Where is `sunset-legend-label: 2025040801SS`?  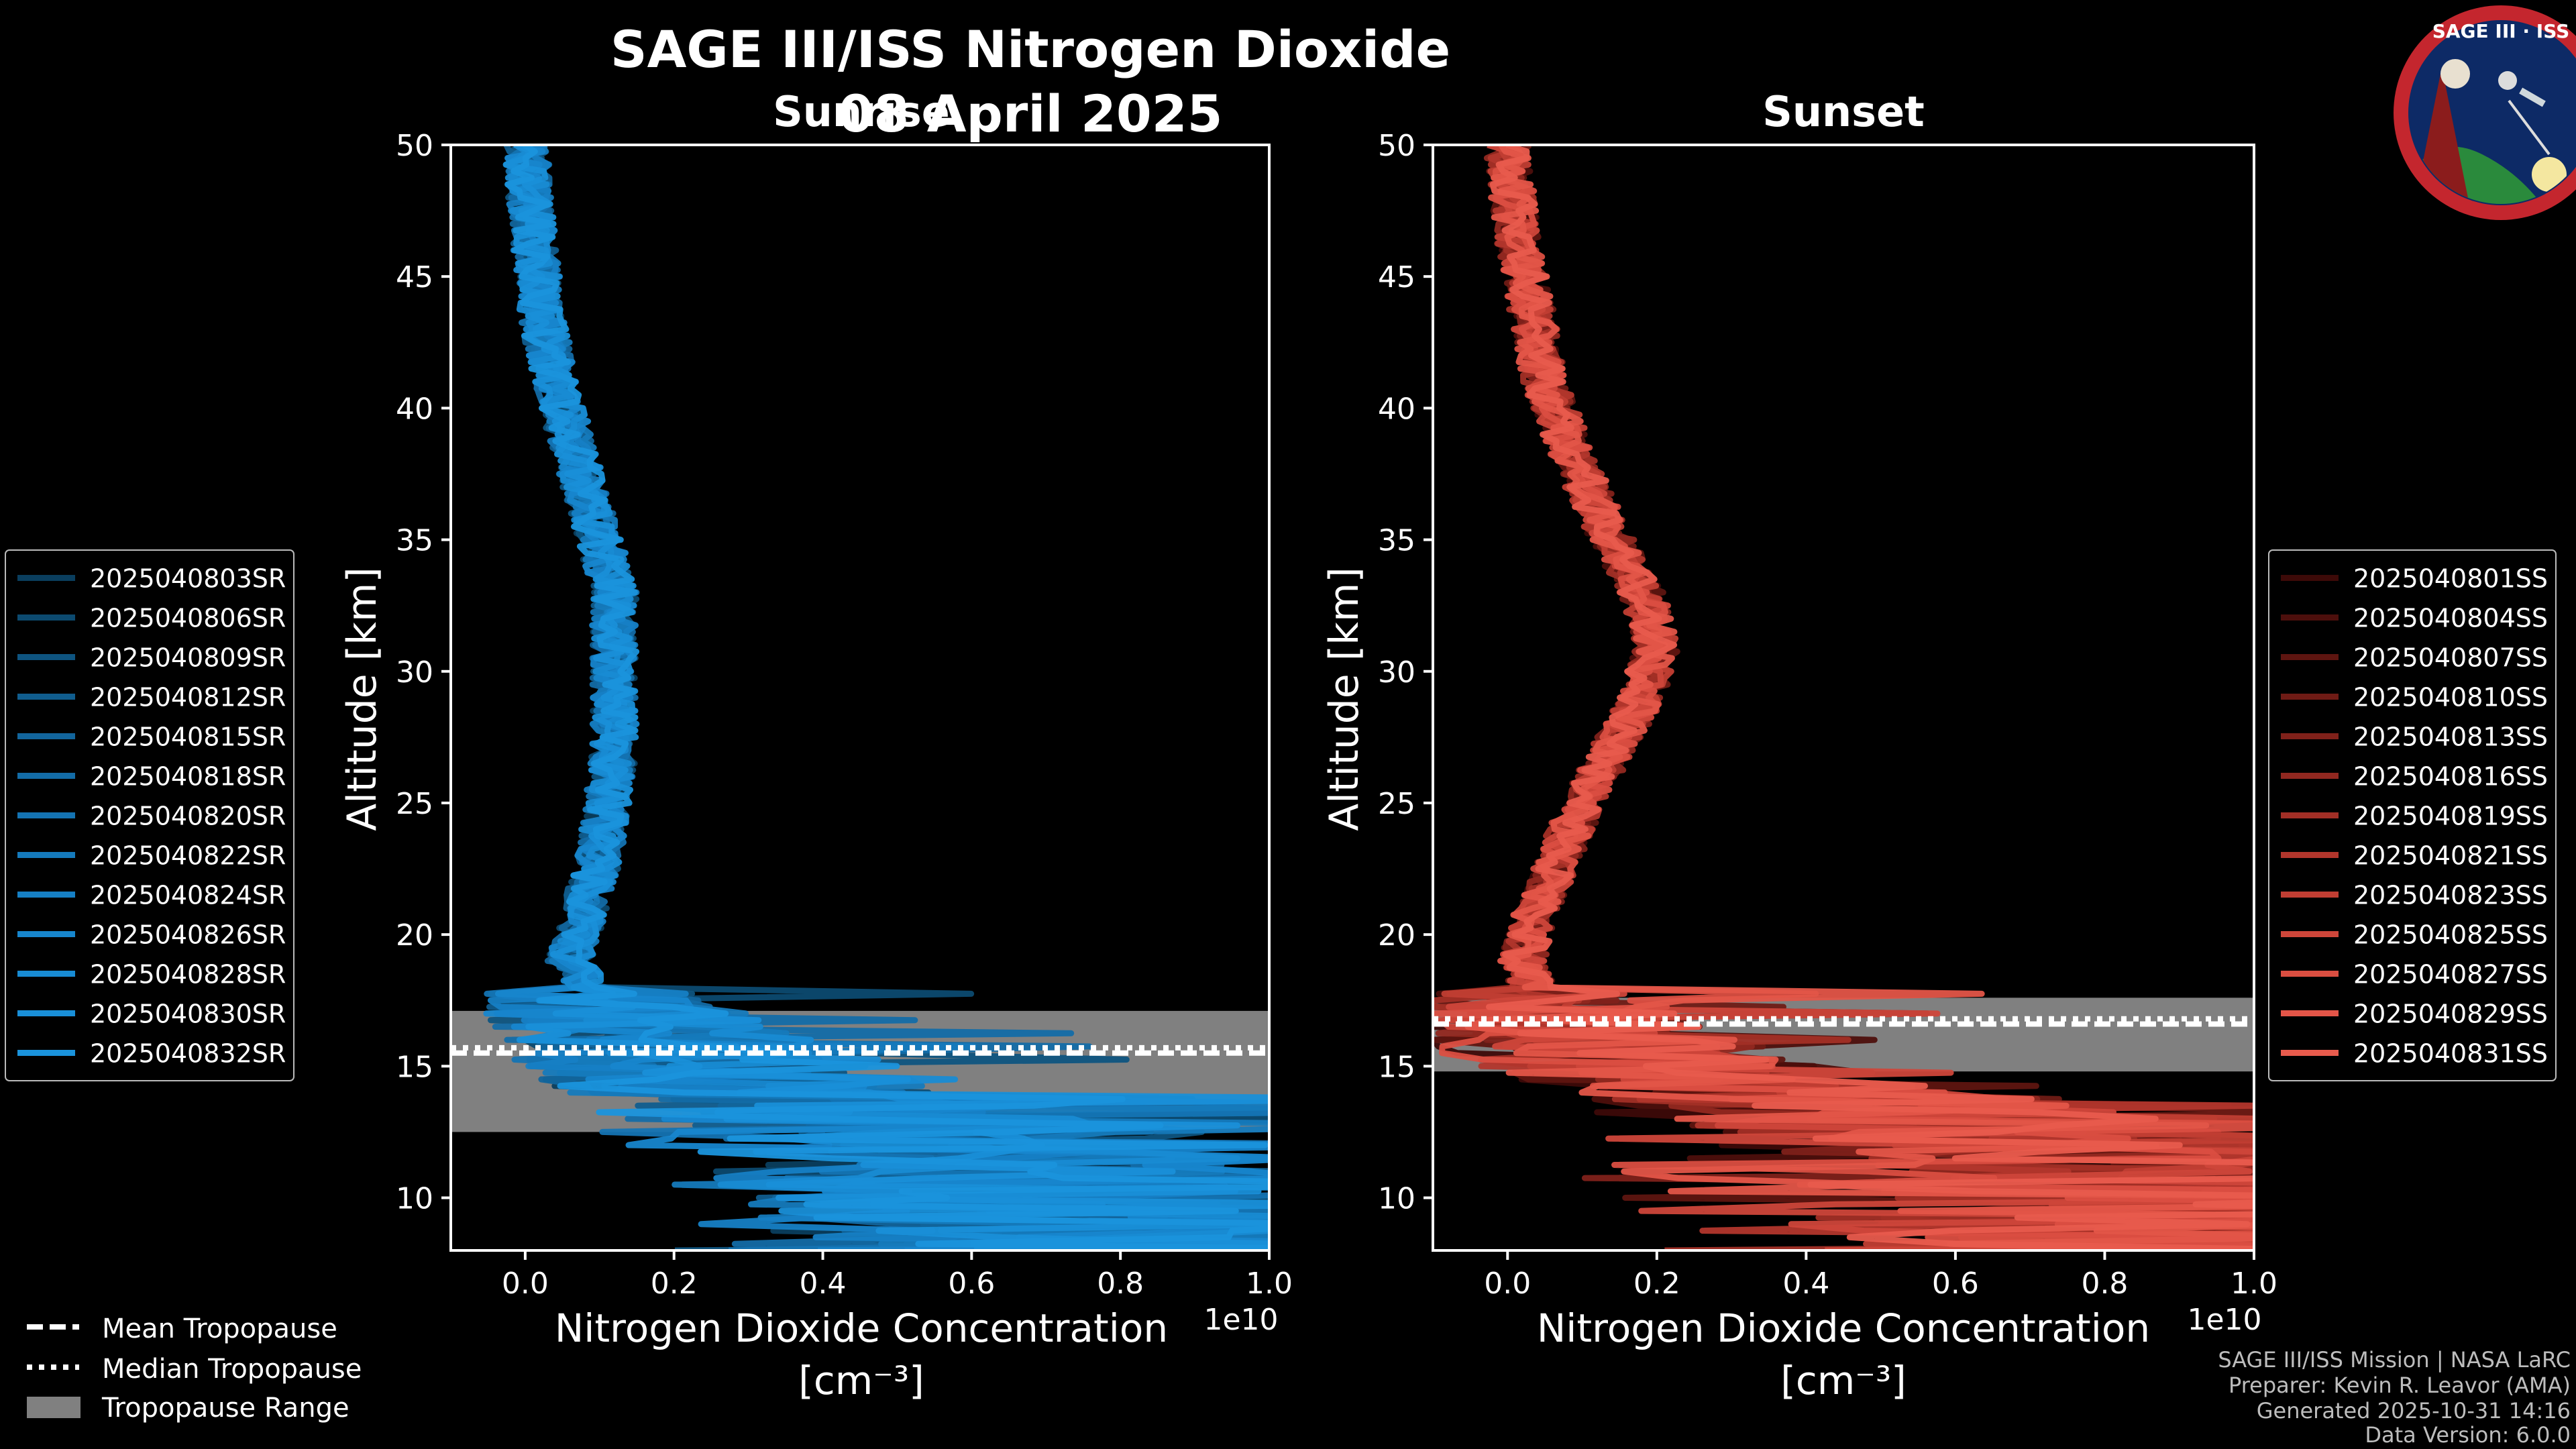 sunset-legend-label: 2025040801SS is located at coordinates (2450, 579).